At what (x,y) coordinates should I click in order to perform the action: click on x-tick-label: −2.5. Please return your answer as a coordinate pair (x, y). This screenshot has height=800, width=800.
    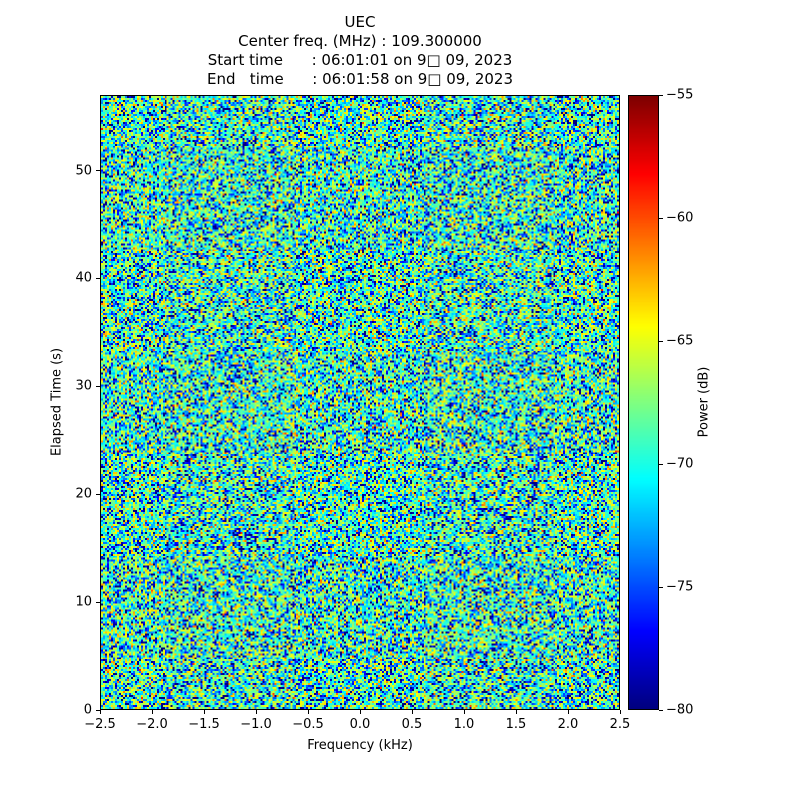
    Looking at the image, I should click on (100, 724).